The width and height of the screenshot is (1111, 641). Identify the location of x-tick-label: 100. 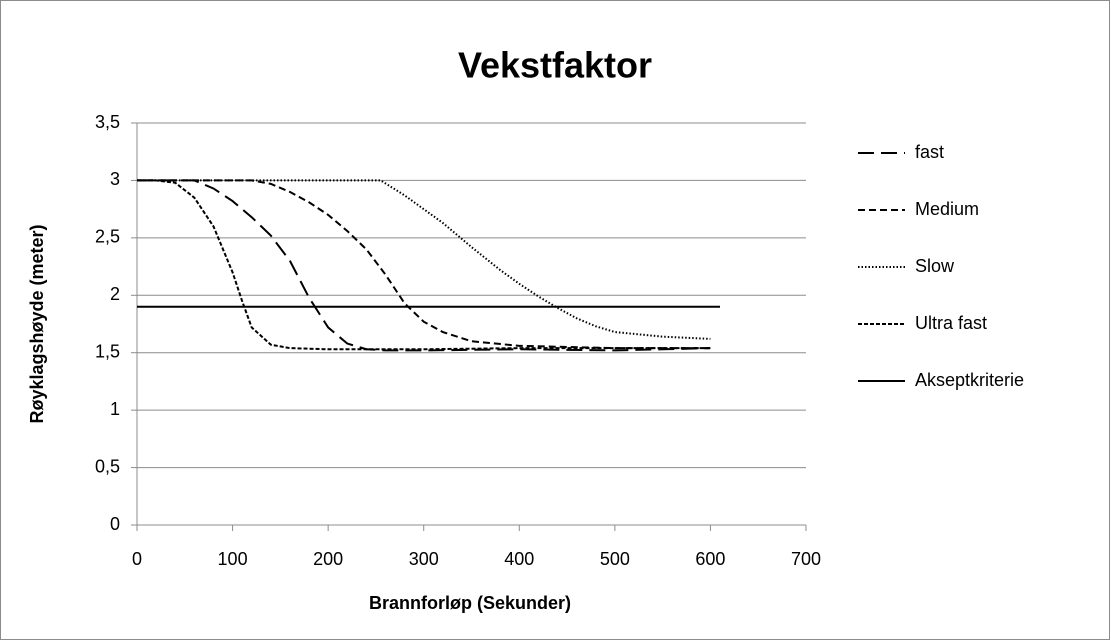
(233, 559).